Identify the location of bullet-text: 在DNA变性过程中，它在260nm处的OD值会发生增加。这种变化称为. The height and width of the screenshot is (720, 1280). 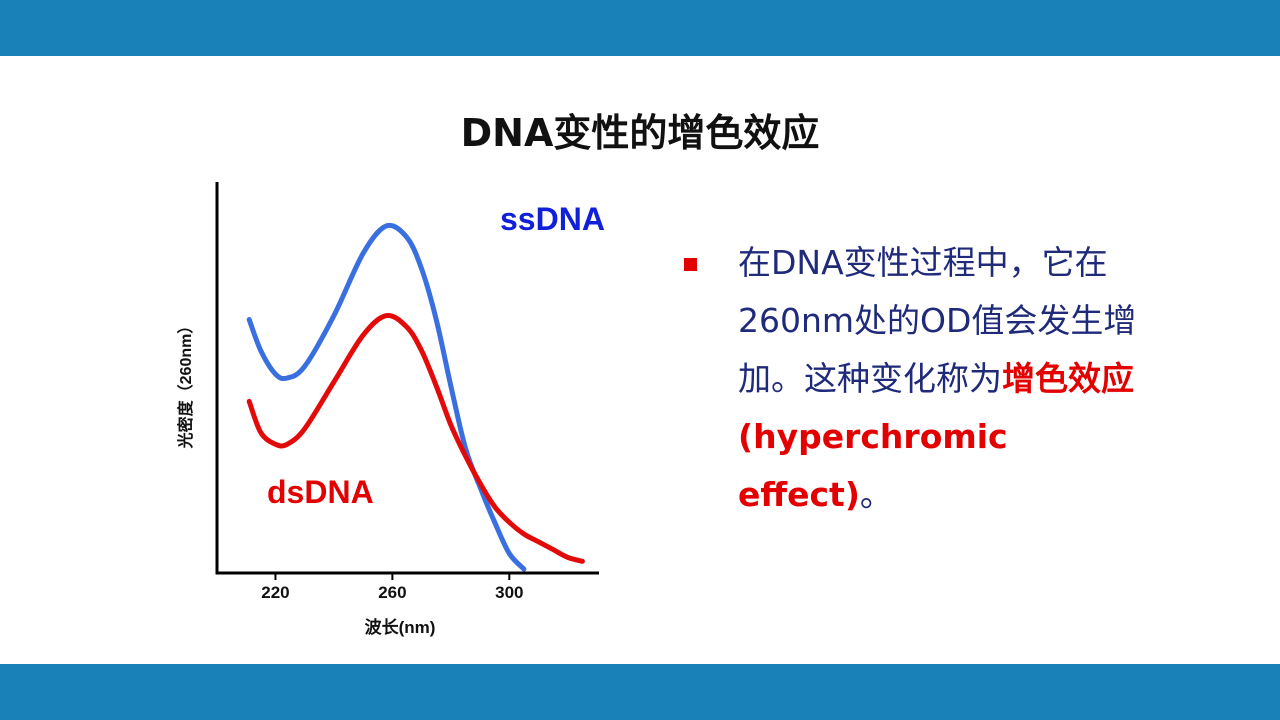
(937, 320).